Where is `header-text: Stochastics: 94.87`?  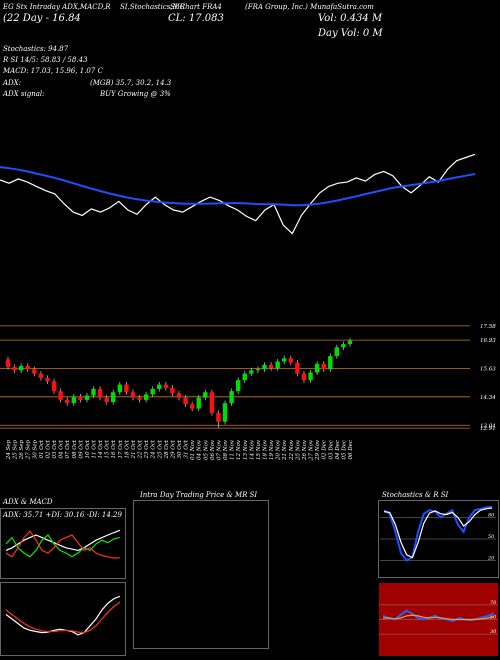
header-text: Stochastics: 94.87 is located at coordinates (36, 49).